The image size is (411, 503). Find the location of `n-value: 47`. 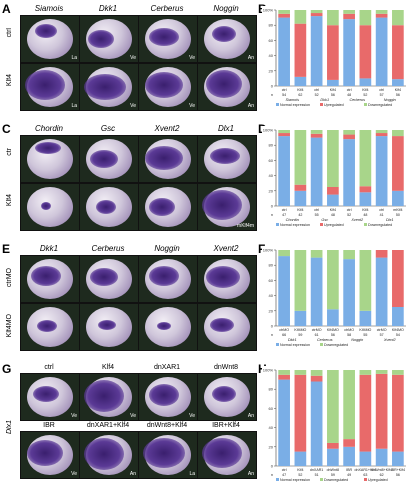

n-value: 47 is located at coordinates (284, 475).